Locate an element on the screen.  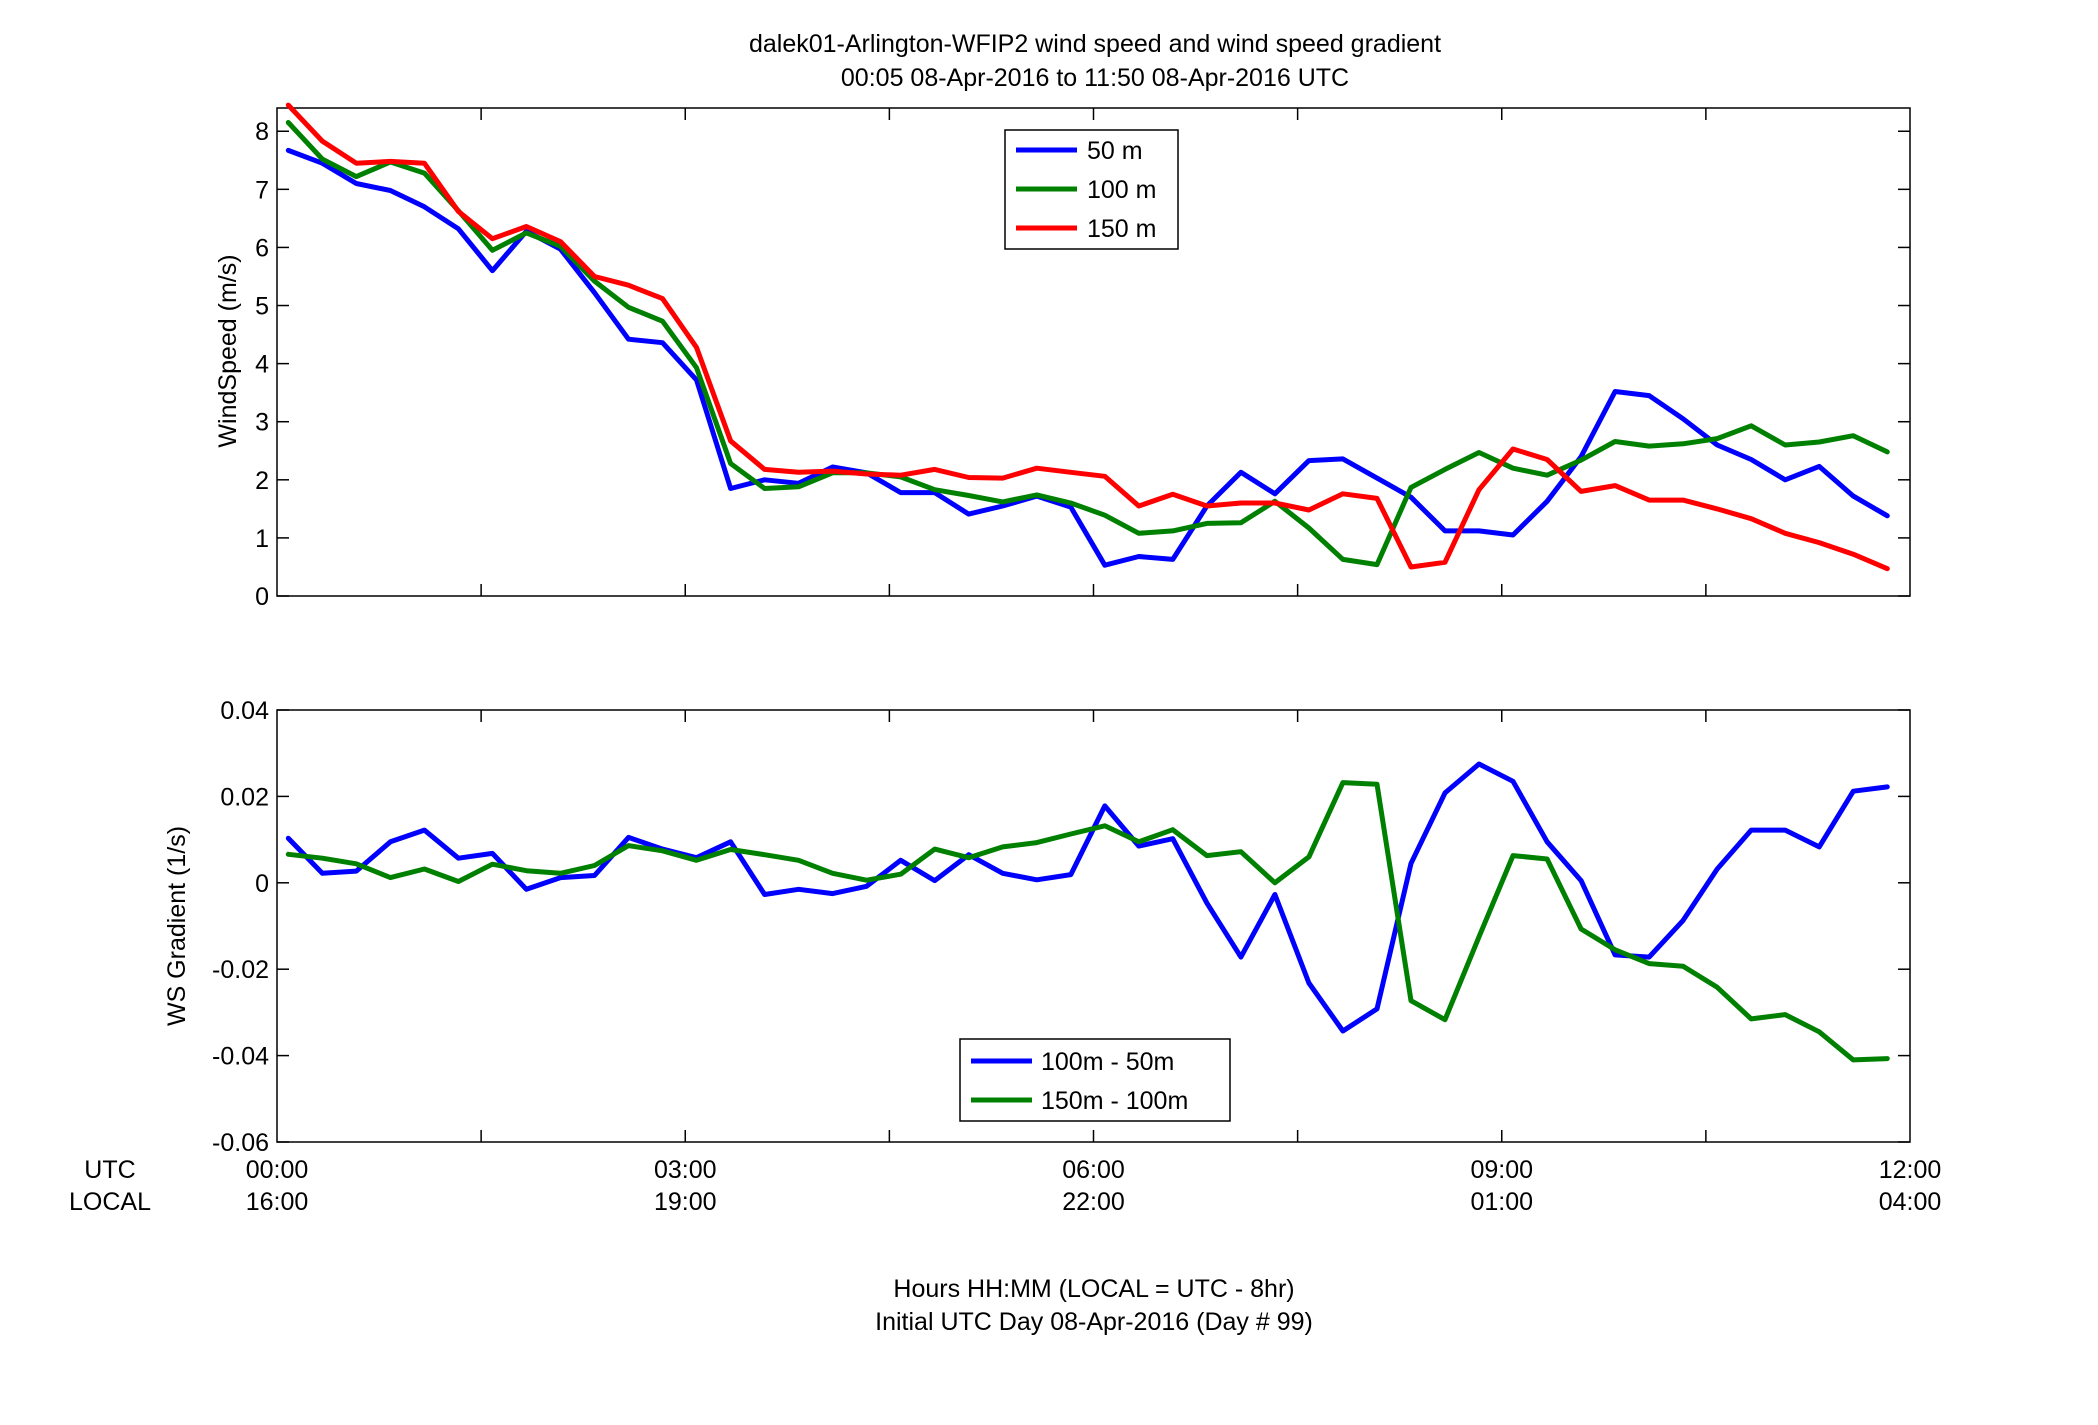
wind-speed-y-label: WindSpeed (m/s) is located at coordinates (228, 350).